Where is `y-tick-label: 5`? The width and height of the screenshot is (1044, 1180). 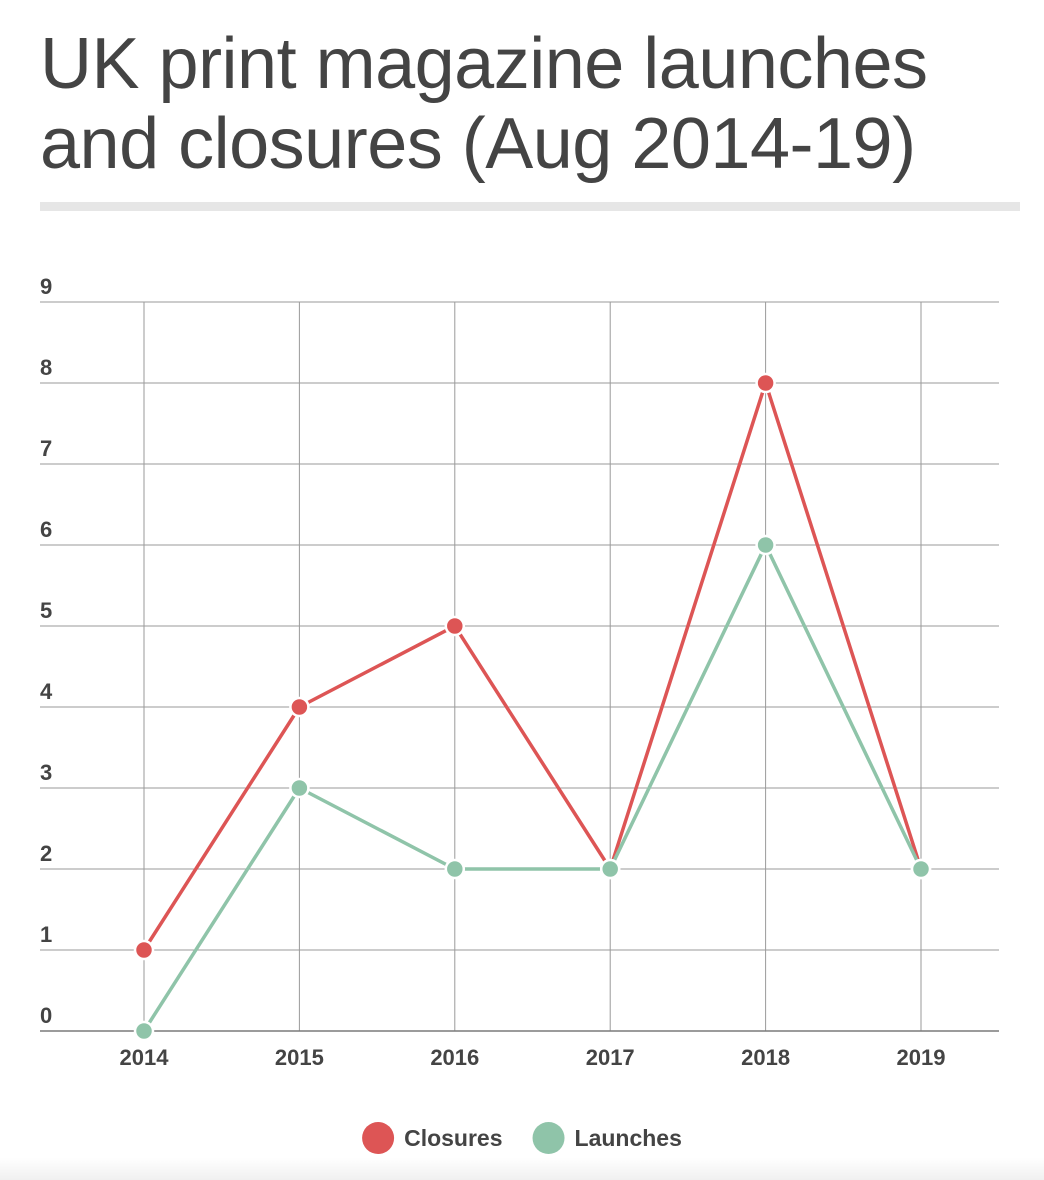
y-tick-label: 5 is located at coordinates (46, 610).